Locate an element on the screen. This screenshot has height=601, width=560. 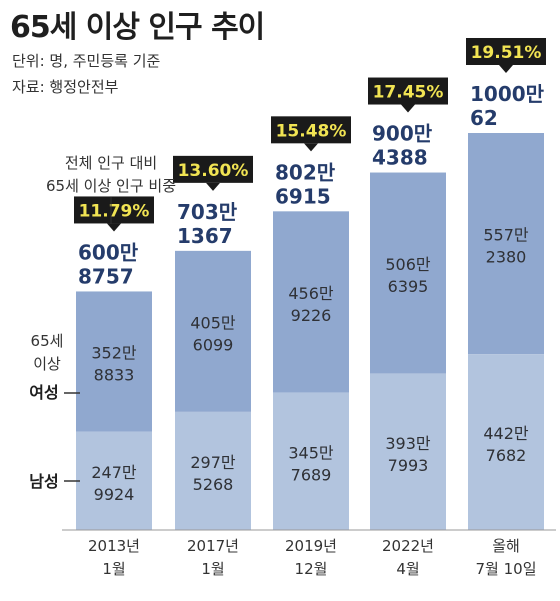
female-value-label: 6395 is located at coordinates (408, 286).